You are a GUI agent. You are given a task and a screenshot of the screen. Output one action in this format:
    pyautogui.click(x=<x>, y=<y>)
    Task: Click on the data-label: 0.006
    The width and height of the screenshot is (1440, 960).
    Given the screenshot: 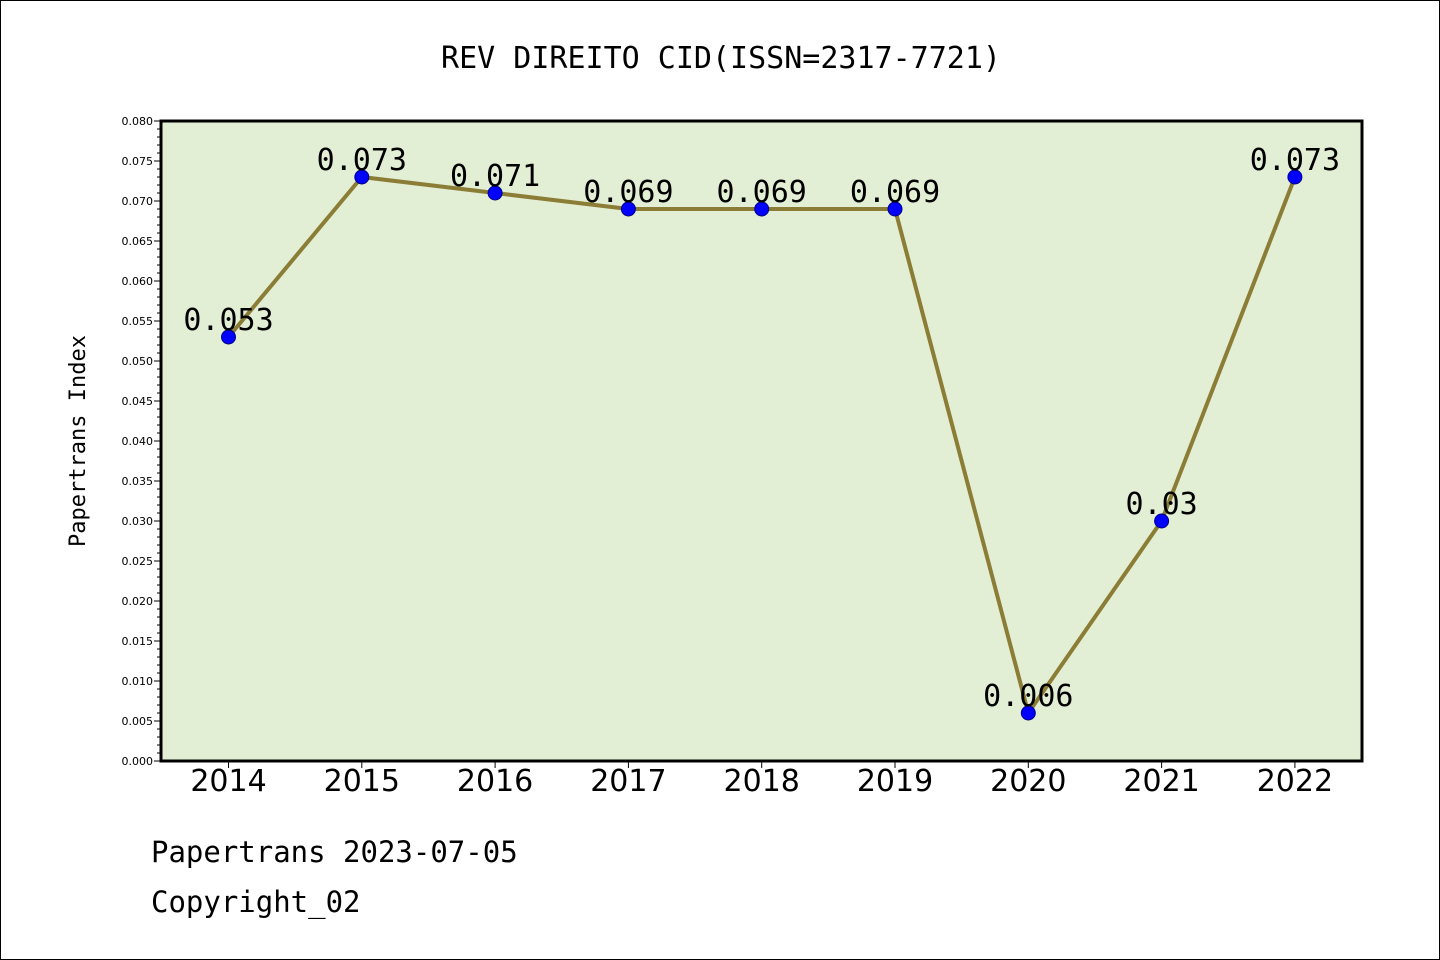 What is the action you would take?
    pyautogui.click(x=1028, y=696)
    